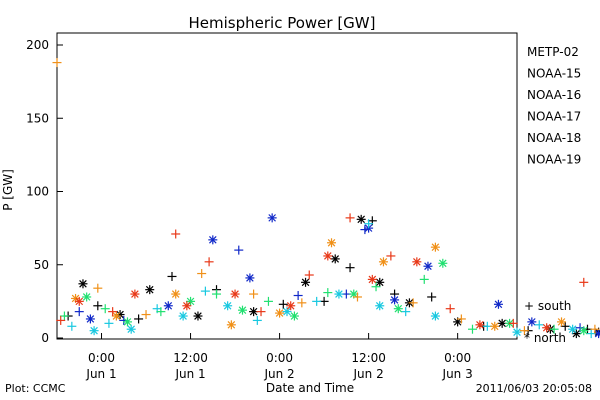 The image size is (600, 400). What do you see at coordinates (533, 388) in the screenshot?
I see `footer-timestamp: 2011/06/03 20:05:08` at bounding box center [533, 388].